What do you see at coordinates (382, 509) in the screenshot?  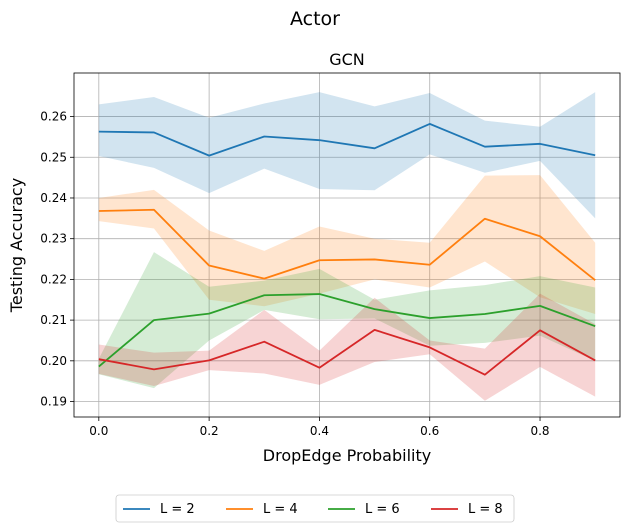 I see `legend-label-3: L = 6` at bounding box center [382, 509].